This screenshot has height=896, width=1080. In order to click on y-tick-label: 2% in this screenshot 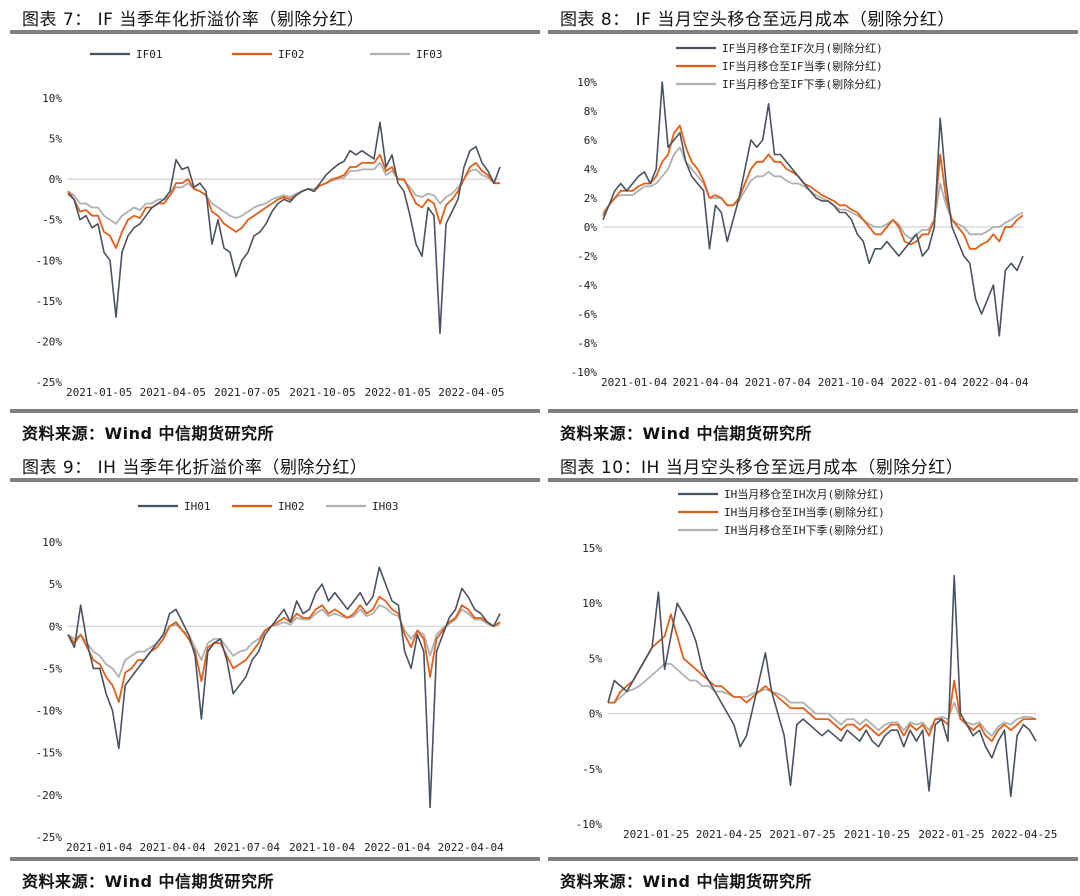, I will do `click(591, 198)`.